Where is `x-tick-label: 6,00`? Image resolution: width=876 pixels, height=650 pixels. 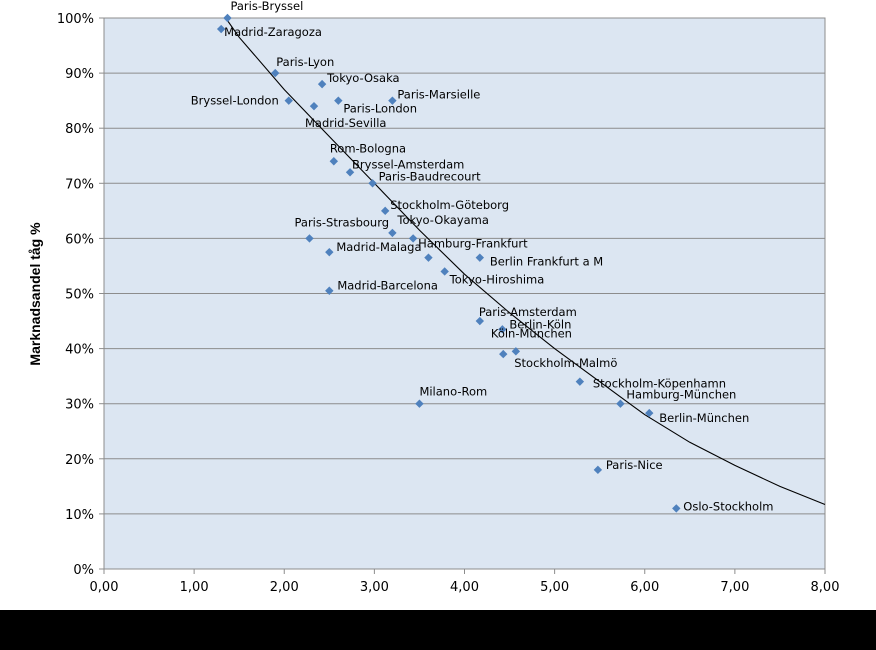
x-tick-label: 6,00 is located at coordinates (644, 587).